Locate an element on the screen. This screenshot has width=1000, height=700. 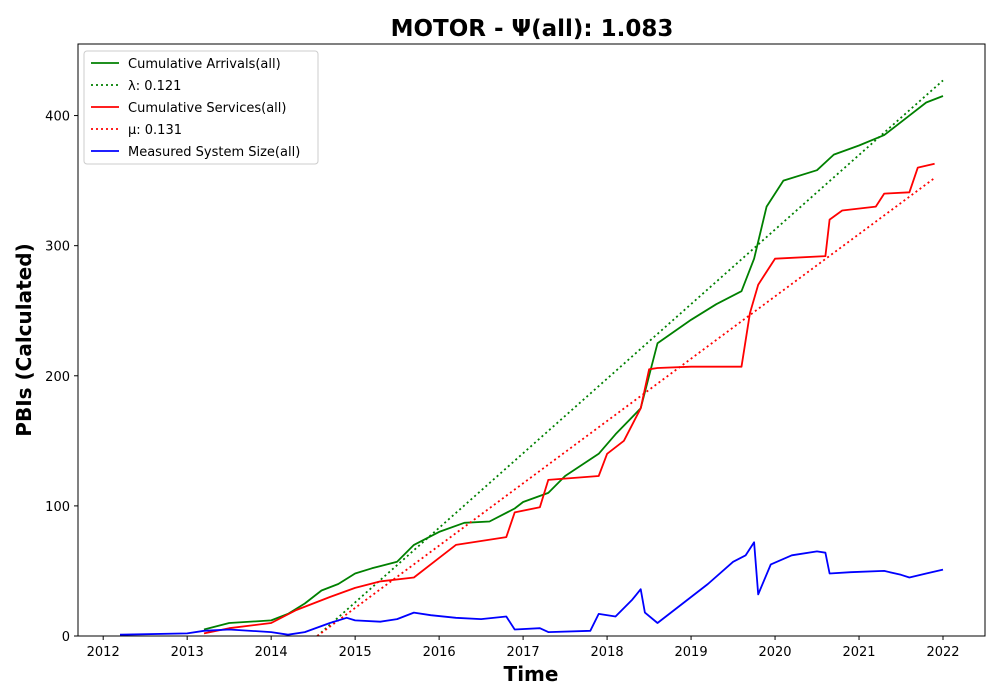
y-axis-label: PBIs (Calculated) is located at coordinates (24, 339).